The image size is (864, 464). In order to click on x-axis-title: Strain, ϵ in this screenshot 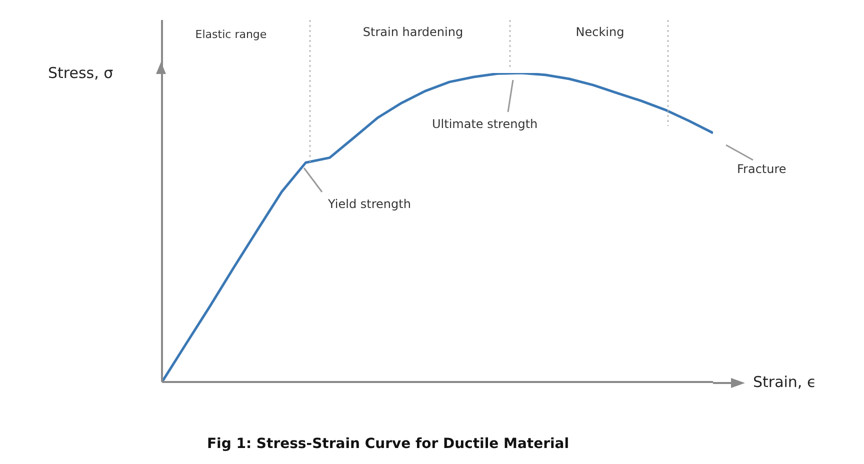, I will do `click(784, 382)`.